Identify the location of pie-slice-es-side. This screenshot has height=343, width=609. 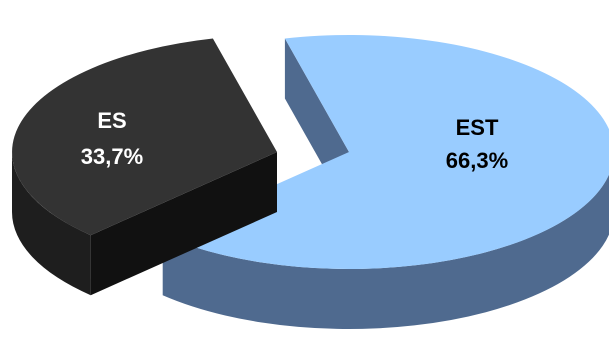
(51, 224).